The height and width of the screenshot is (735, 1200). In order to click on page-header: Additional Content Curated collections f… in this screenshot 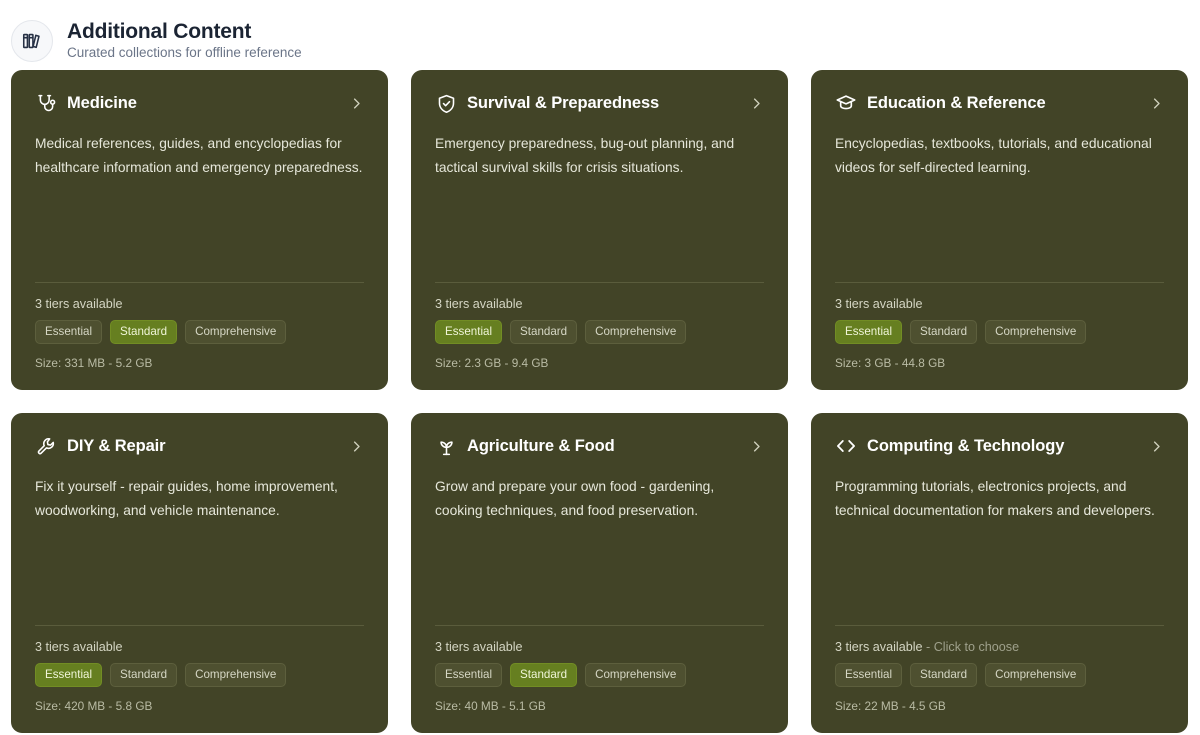, I will do `click(600, 35)`.